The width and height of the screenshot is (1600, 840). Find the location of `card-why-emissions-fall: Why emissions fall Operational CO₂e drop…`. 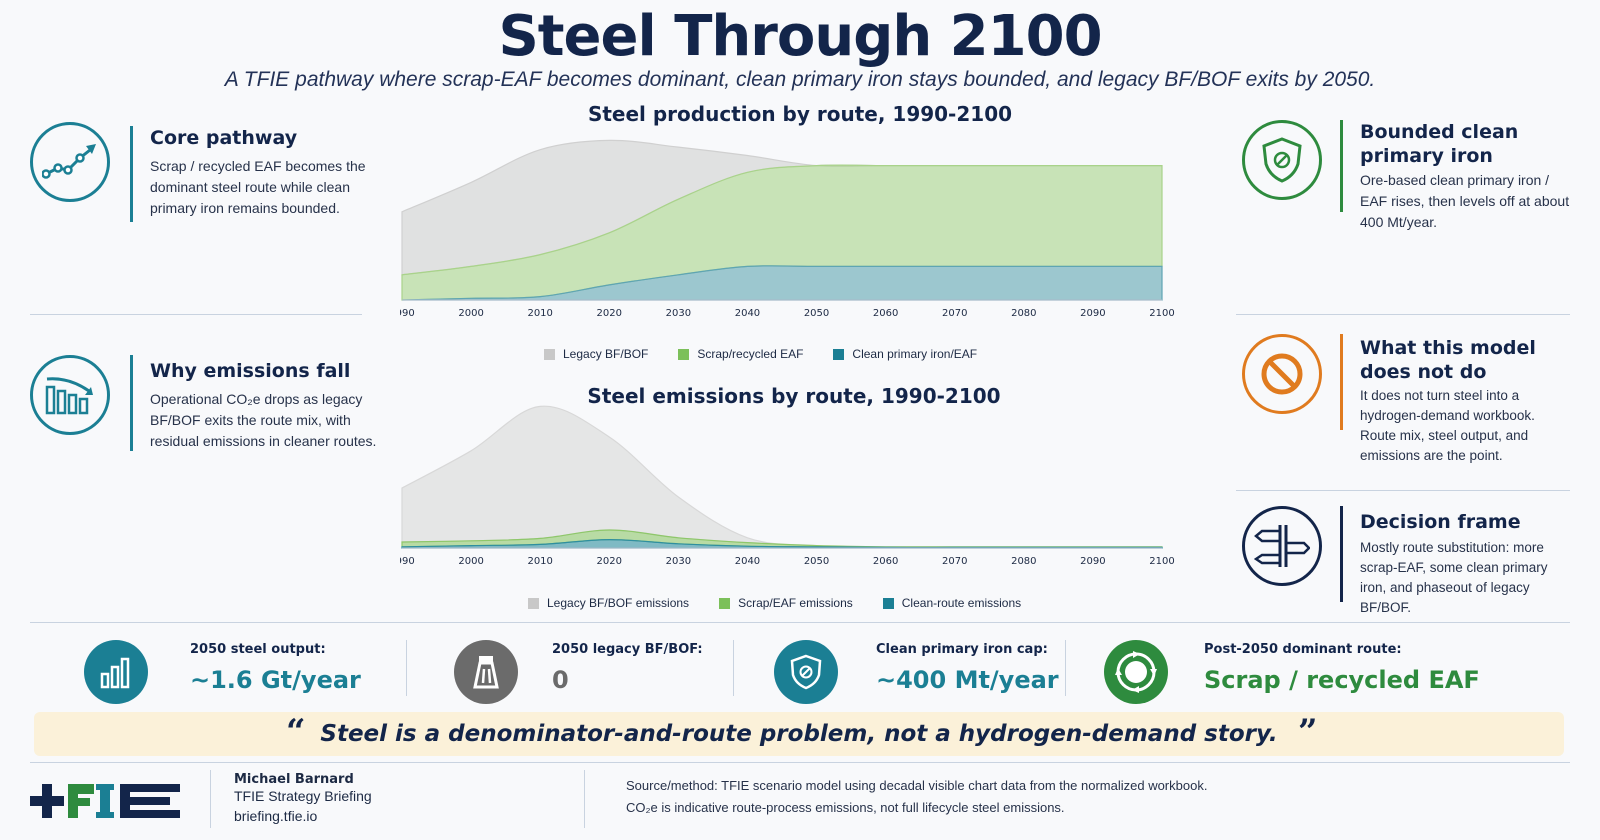

card-why-emissions-fall: Why emissions fall Operational CO₂e drop… is located at coordinates (205, 415).